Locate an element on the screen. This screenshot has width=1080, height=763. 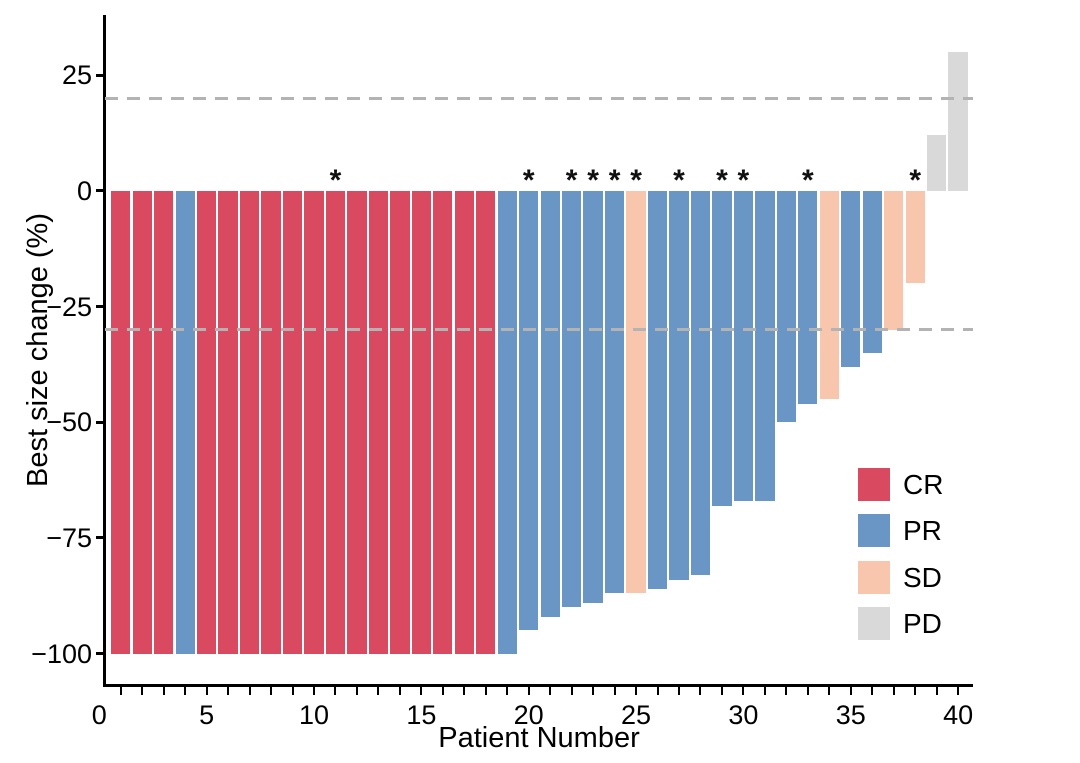
significance-asterisk-patient-27: * is located at coordinates (679, 180).